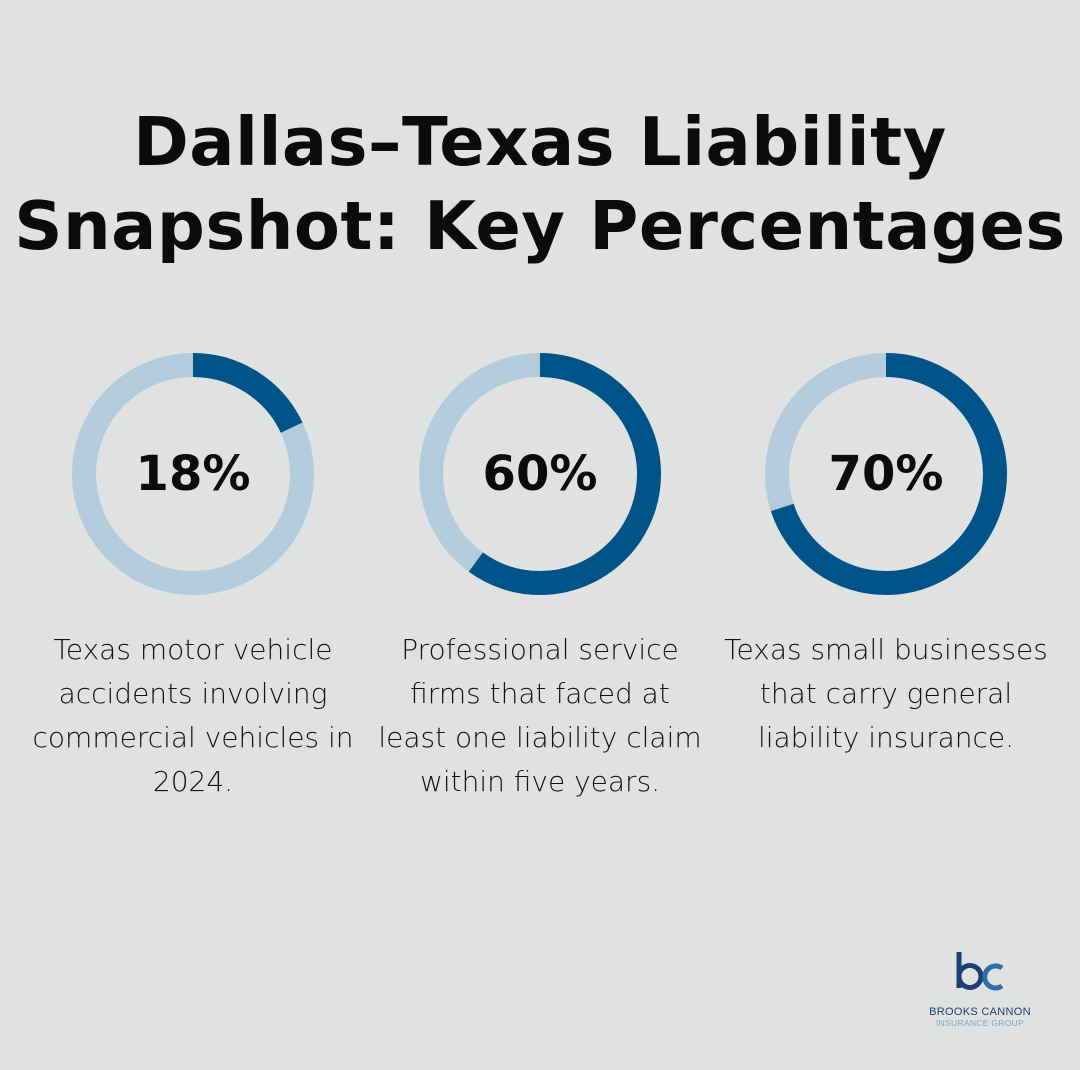 This screenshot has width=1080, height=1070. Describe the element at coordinates (980, 1023) in the screenshot. I see `logo-subtitle: INSURANCE GROUP` at that location.